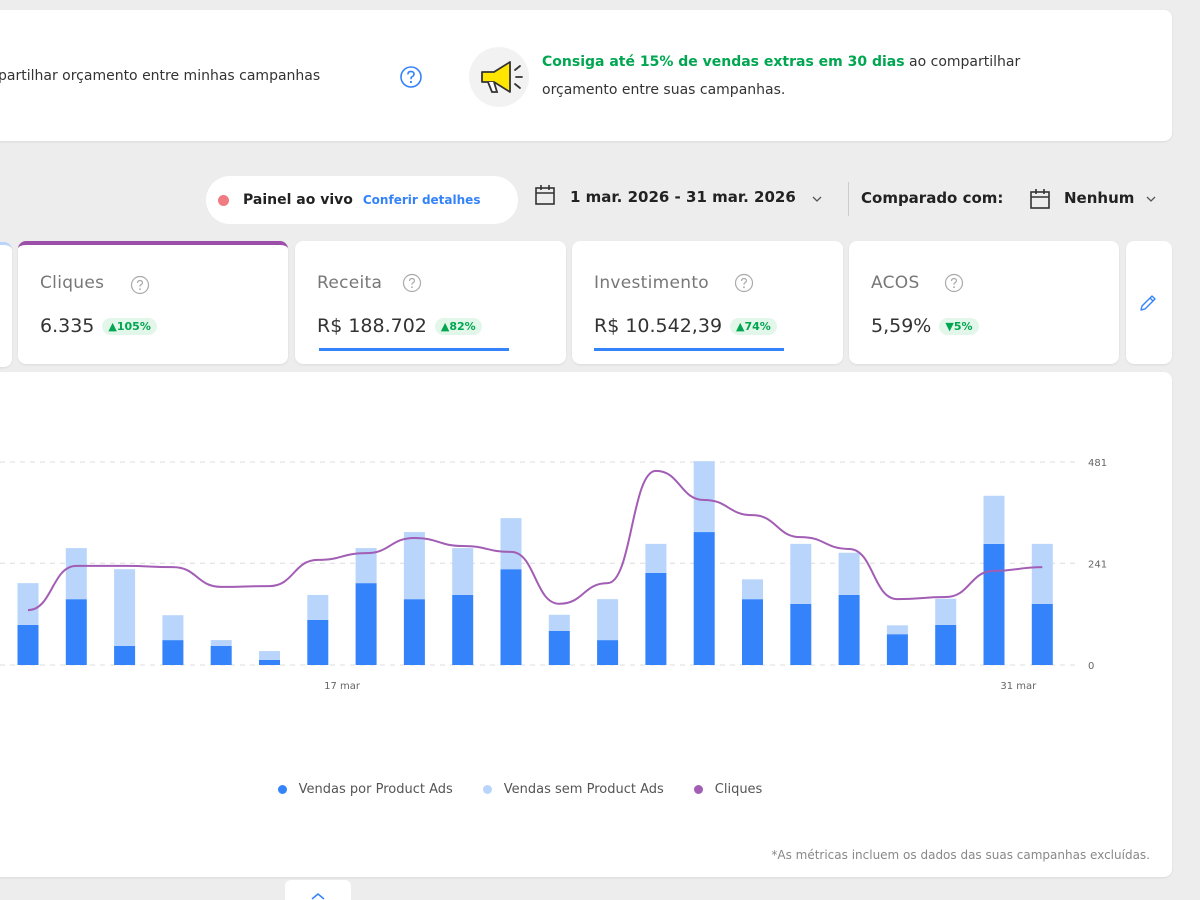  I want to click on x-tick-label: 17 mar, so click(342, 686).